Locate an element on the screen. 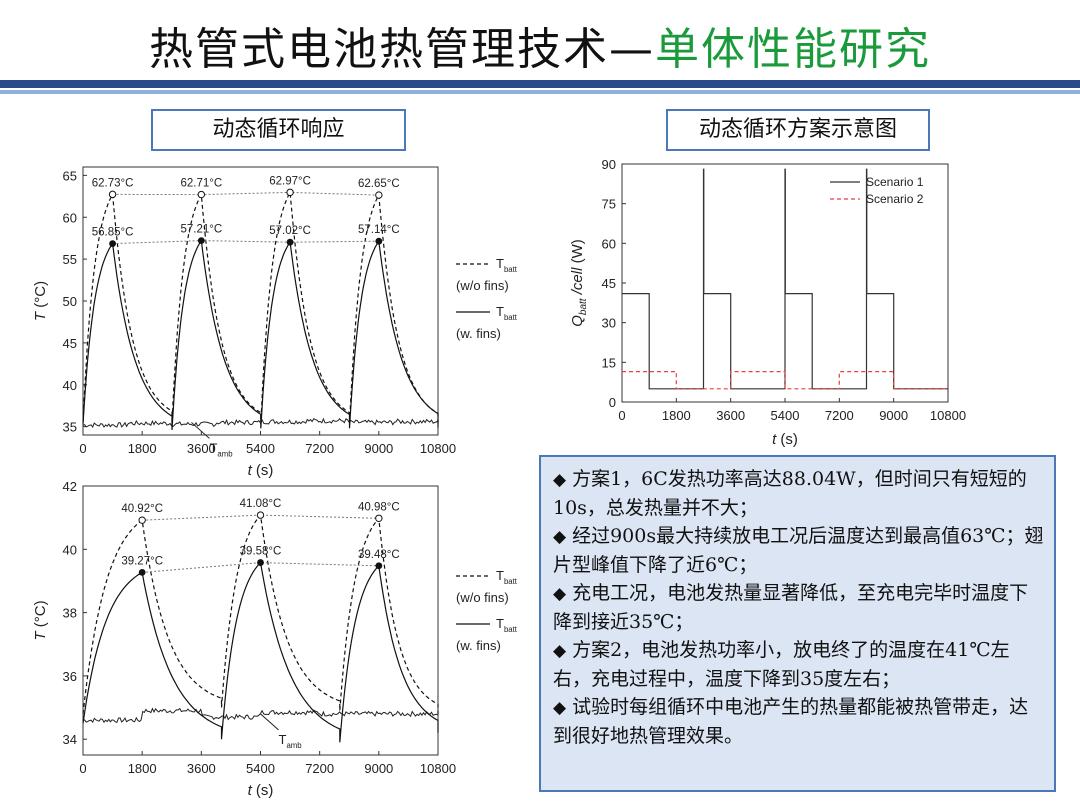 The width and height of the screenshot is (1080, 810). y-axis-label: Qbatt /cell (W) is located at coordinates (579, 283).